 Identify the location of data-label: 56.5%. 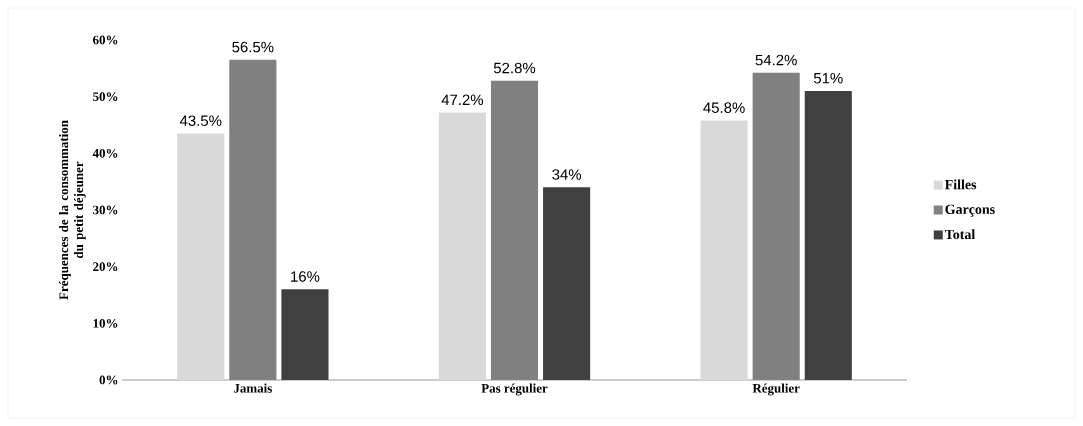
(253, 47).